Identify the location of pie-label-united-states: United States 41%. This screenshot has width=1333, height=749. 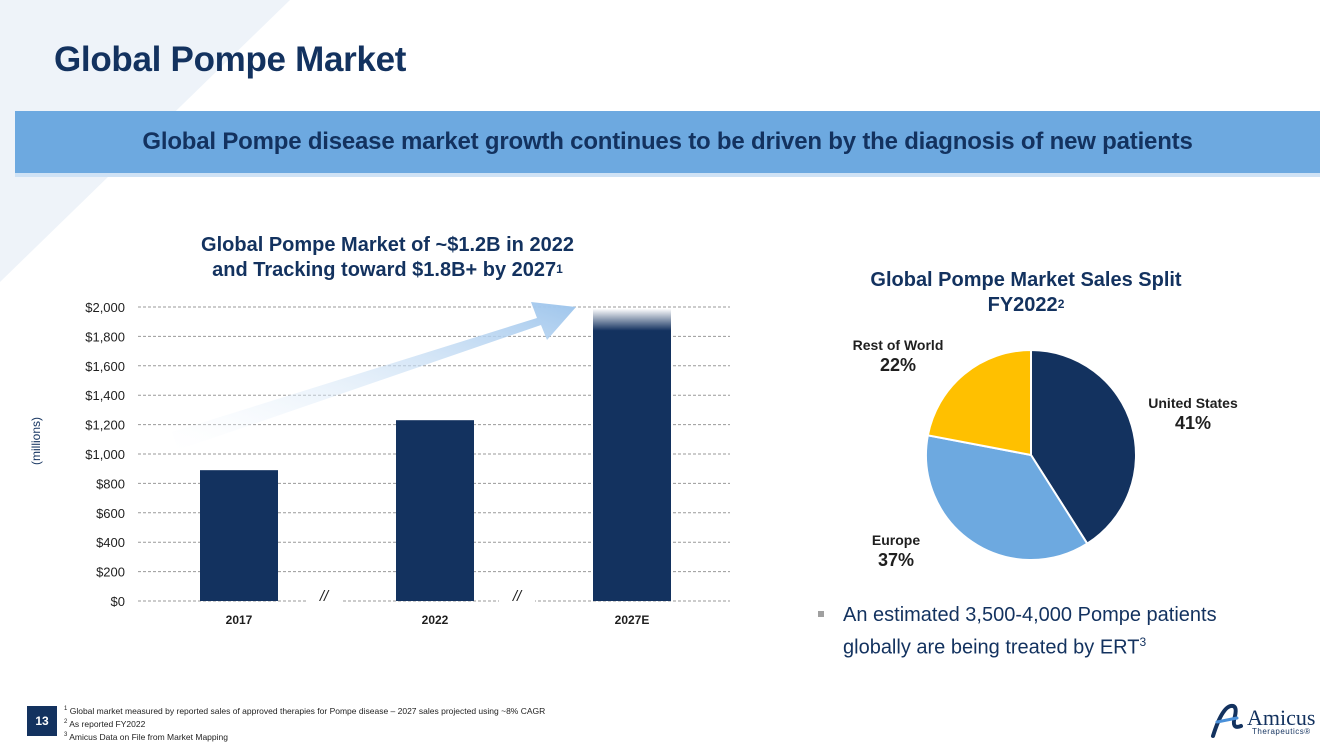
(1193, 414).